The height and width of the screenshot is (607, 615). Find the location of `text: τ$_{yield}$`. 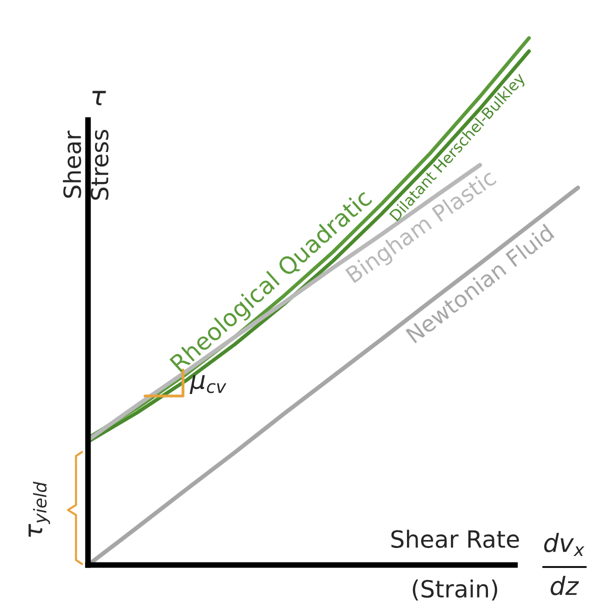

text: τ$_{yield}$ is located at coordinates (39, 509).